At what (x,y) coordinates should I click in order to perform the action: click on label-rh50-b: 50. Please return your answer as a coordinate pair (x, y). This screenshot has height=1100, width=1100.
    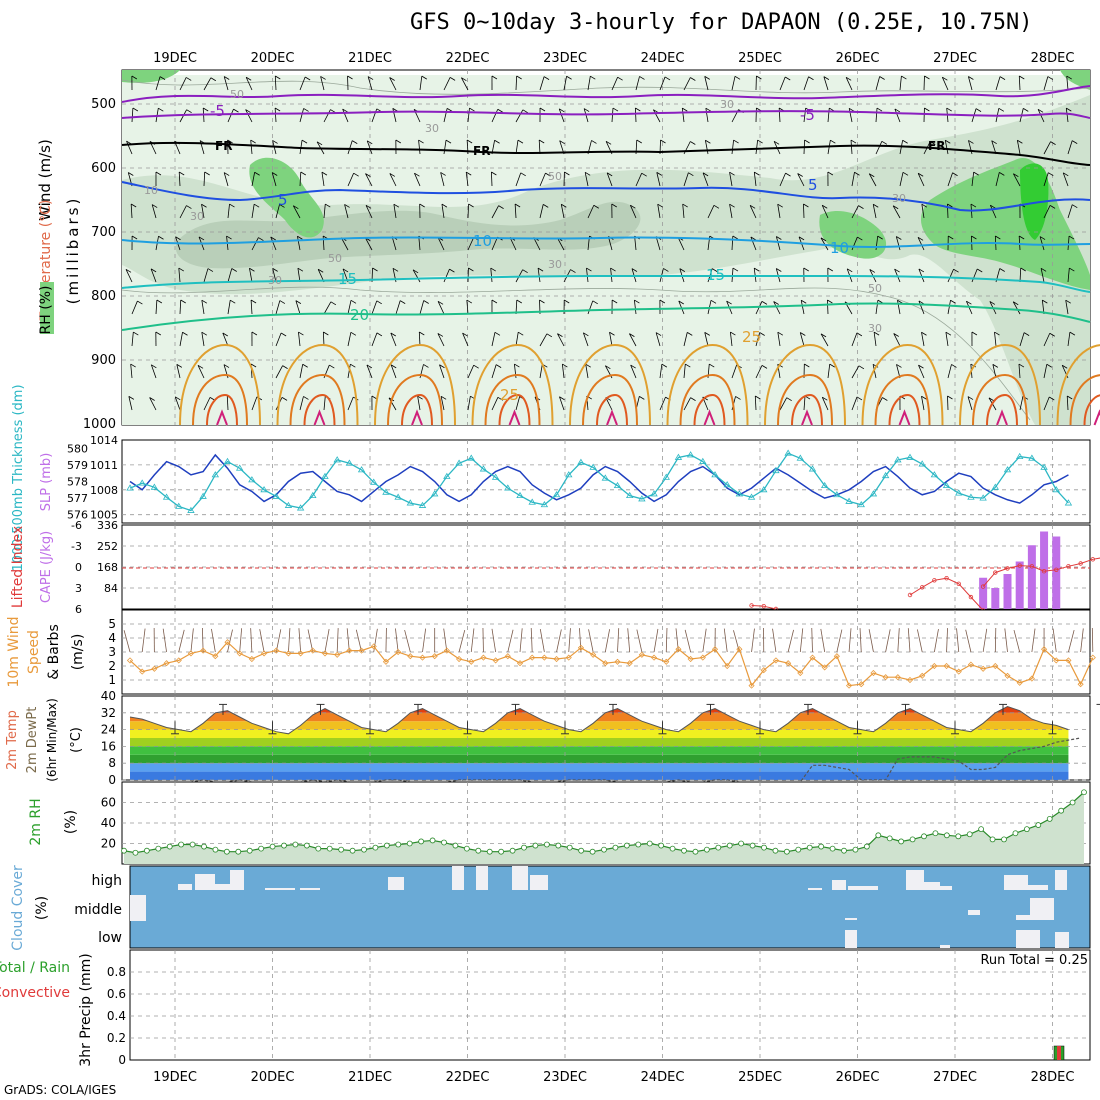
    Looking at the image, I should click on (335, 258).